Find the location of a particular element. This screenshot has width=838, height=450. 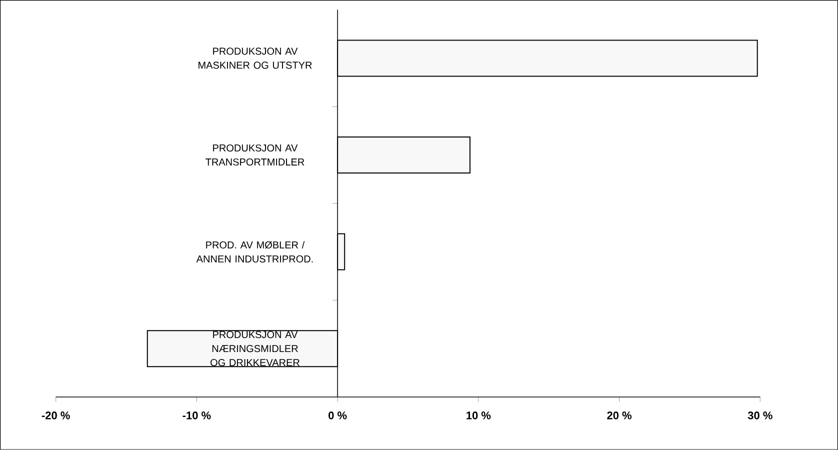

x-tick-label: -10 % is located at coordinates (196, 416).